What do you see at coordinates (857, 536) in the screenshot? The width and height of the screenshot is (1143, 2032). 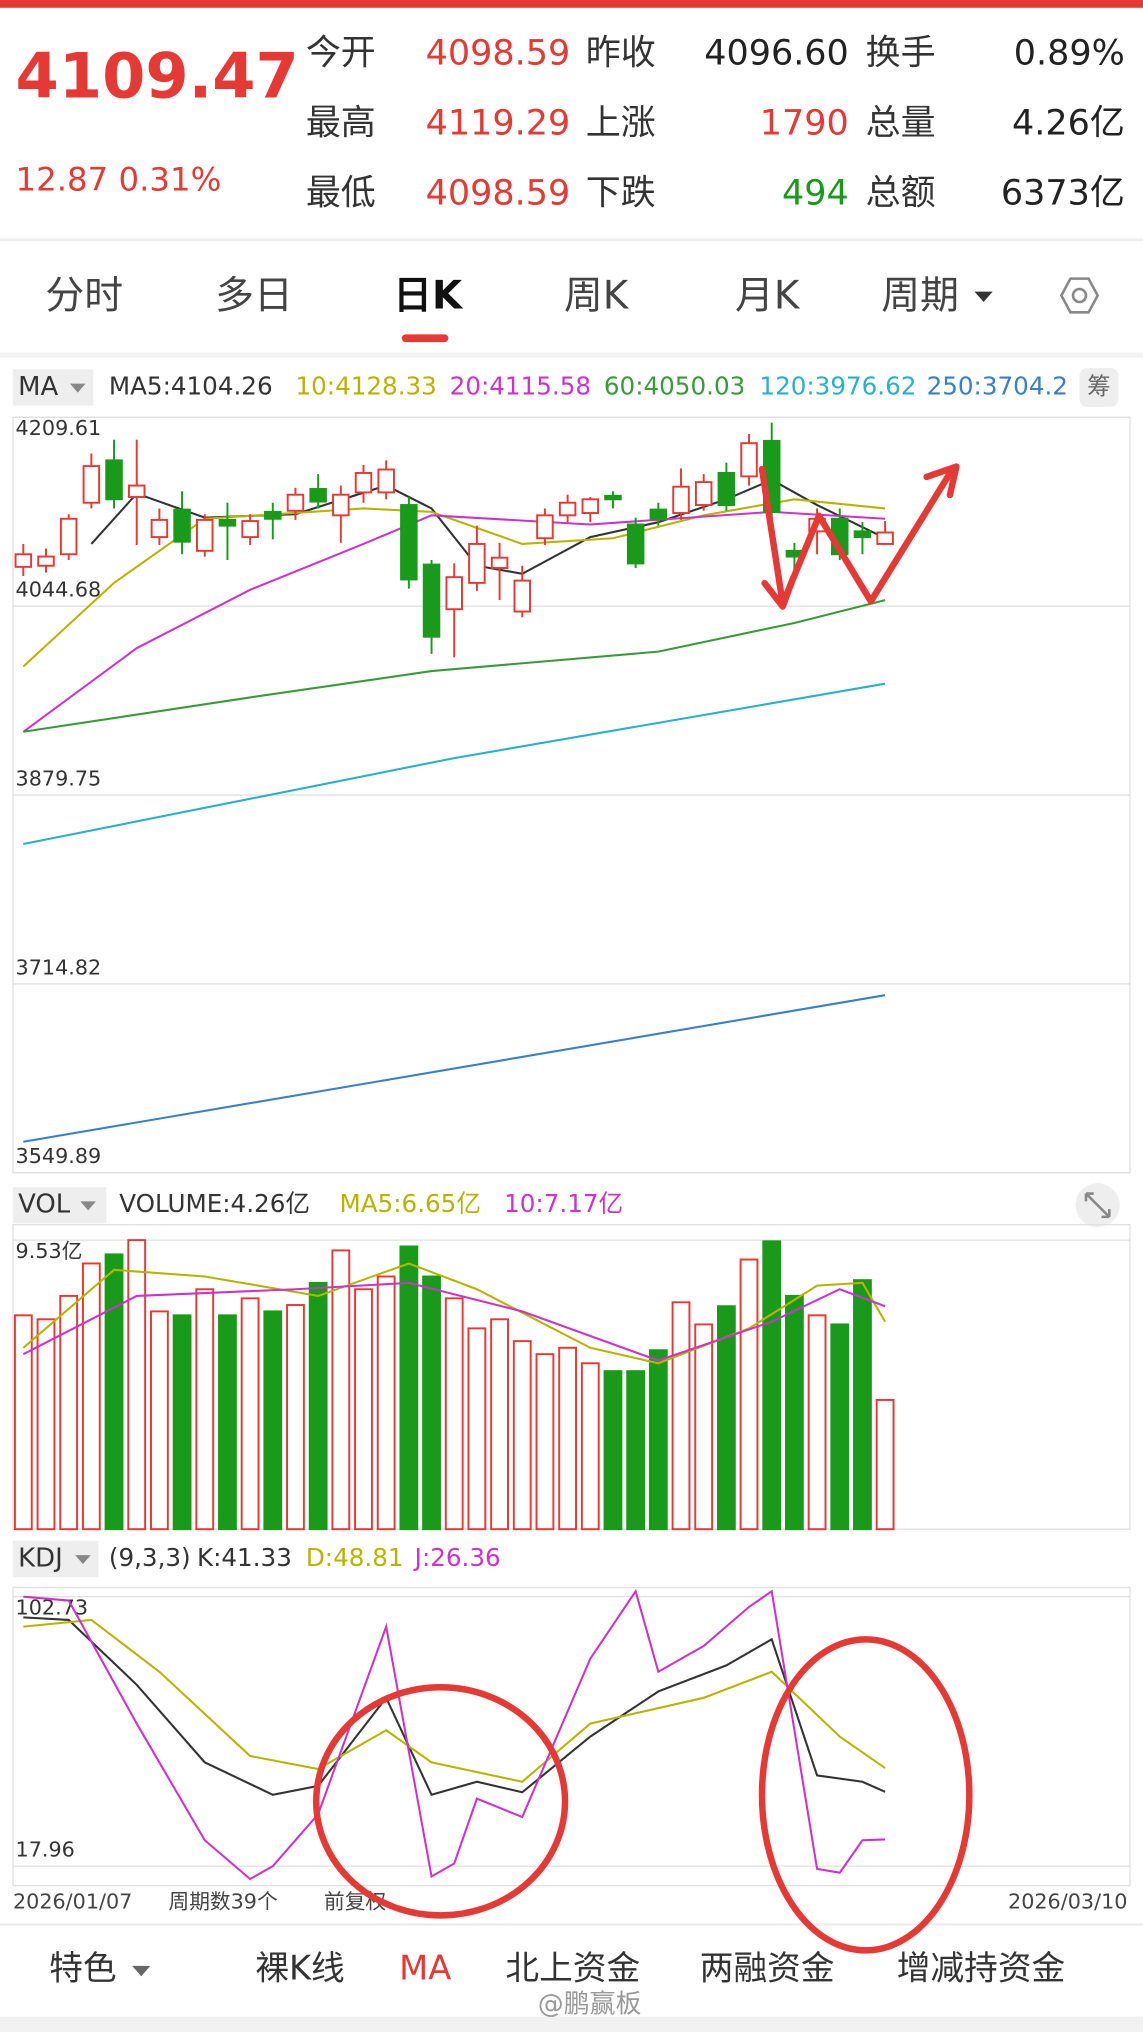 I see `annotation-zigzag` at bounding box center [857, 536].